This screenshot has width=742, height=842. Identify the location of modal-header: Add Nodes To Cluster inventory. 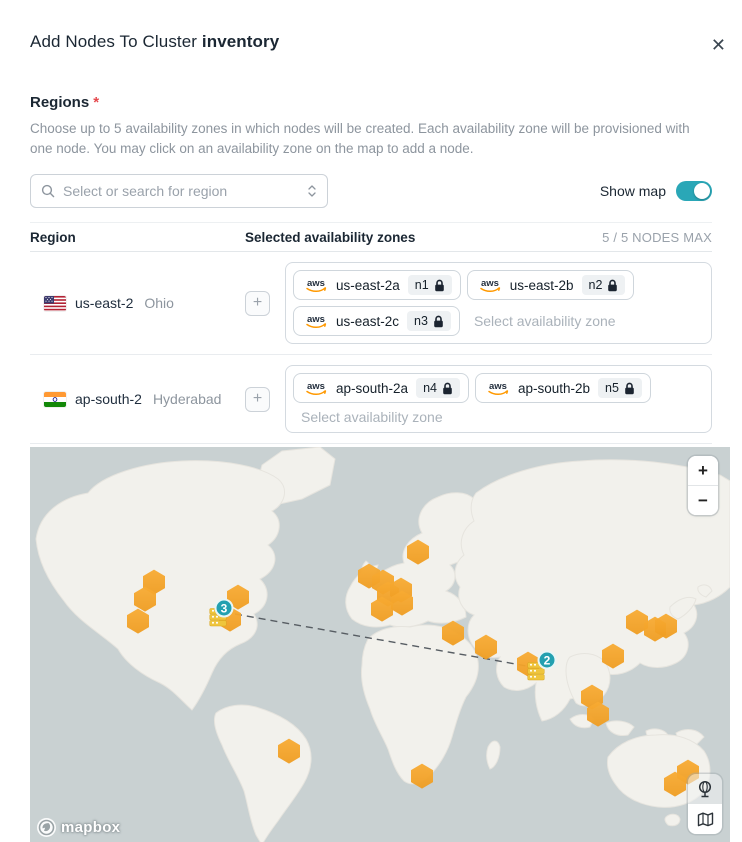
(371, 42).